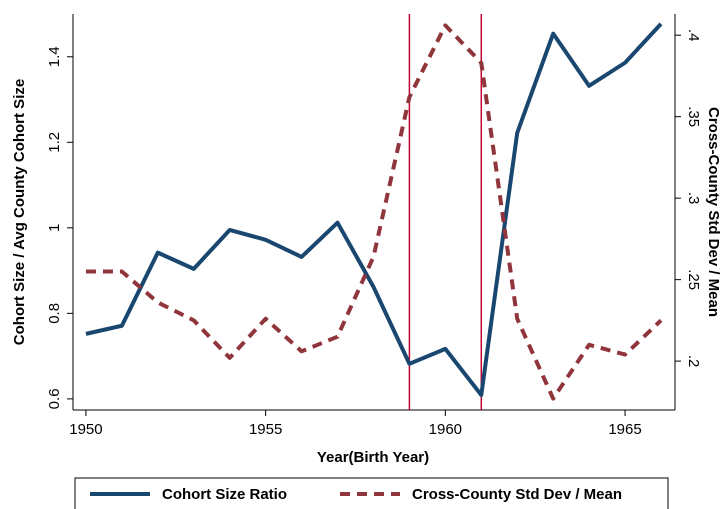 The width and height of the screenshot is (725, 509). I want to click on y-tick-label: 0.6, so click(54, 398).